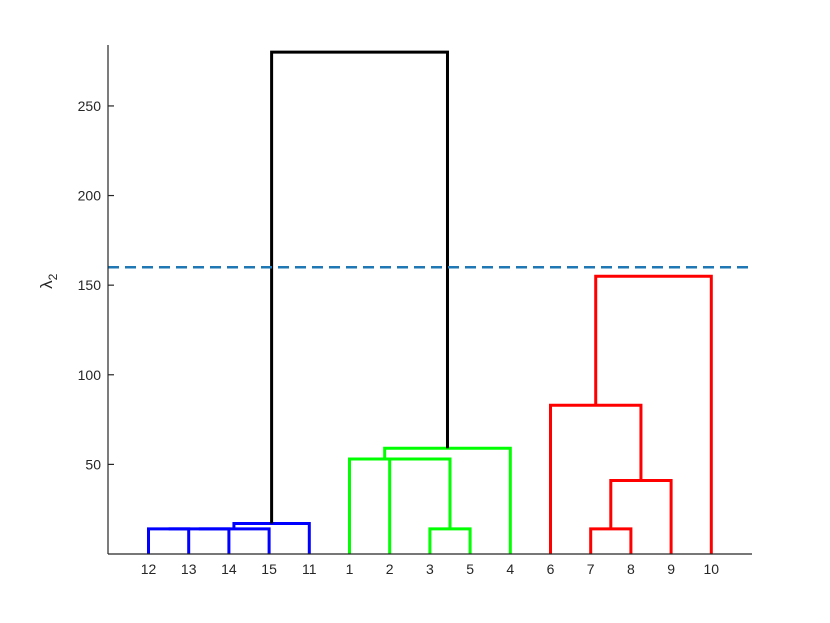 The width and height of the screenshot is (830, 623). What do you see at coordinates (309, 569) in the screenshot?
I see `x-tick-label: 11` at bounding box center [309, 569].